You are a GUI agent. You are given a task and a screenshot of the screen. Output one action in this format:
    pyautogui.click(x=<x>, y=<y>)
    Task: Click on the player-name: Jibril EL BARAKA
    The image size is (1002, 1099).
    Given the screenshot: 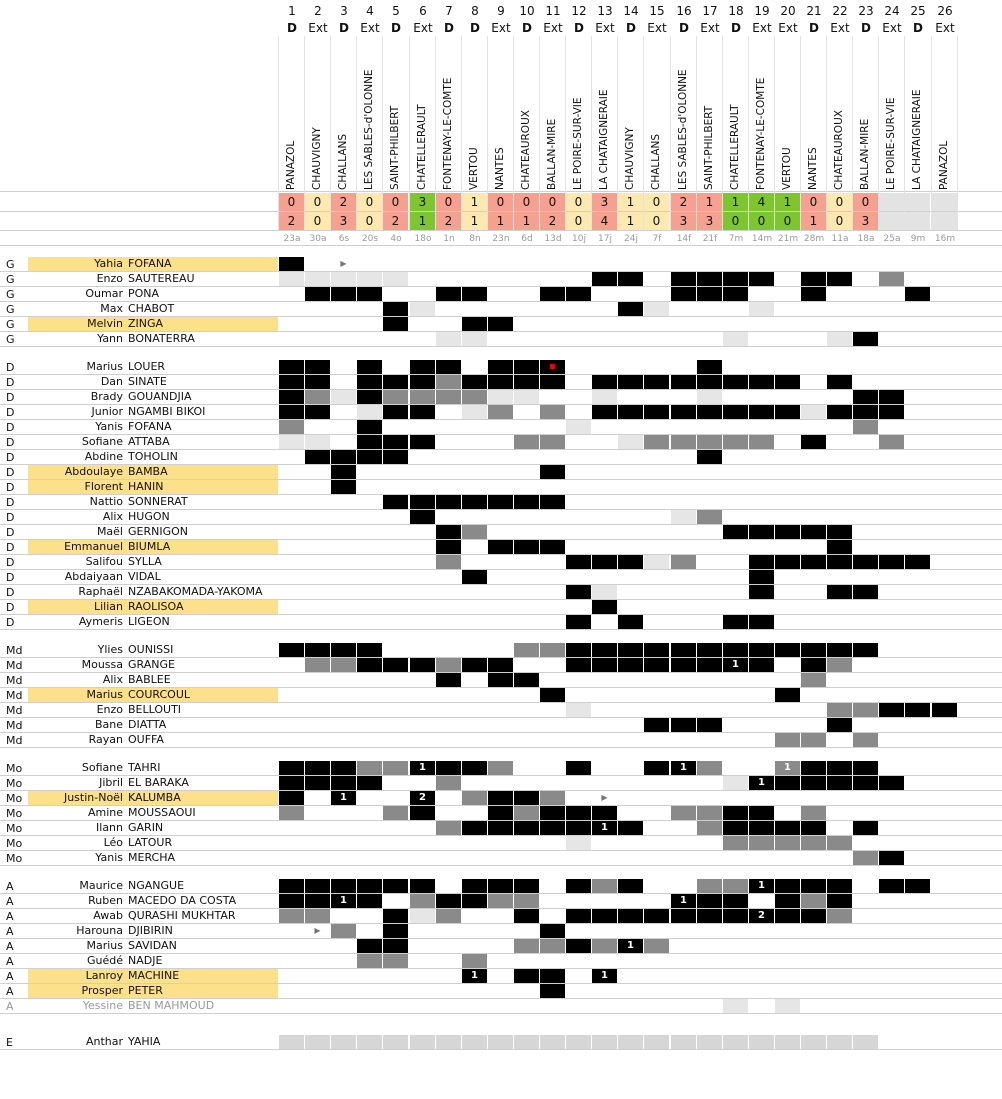 What is the action you would take?
    pyautogui.click(x=153, y=783)
    